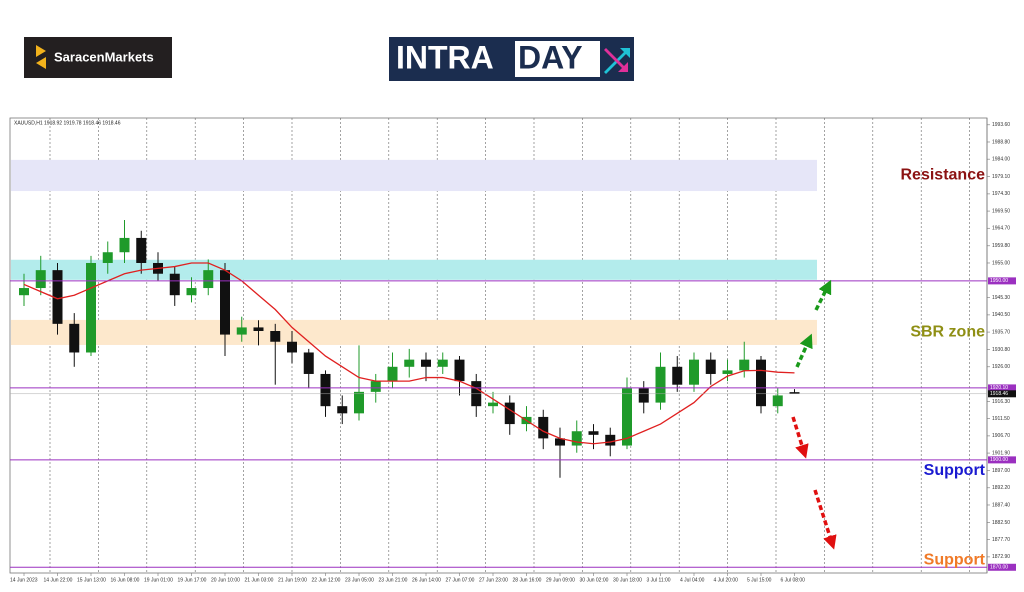  Describe the element at coordinates (58, 580) in the screenshot. I see `x-tick-label: 14 Jun 22:00` at that location.